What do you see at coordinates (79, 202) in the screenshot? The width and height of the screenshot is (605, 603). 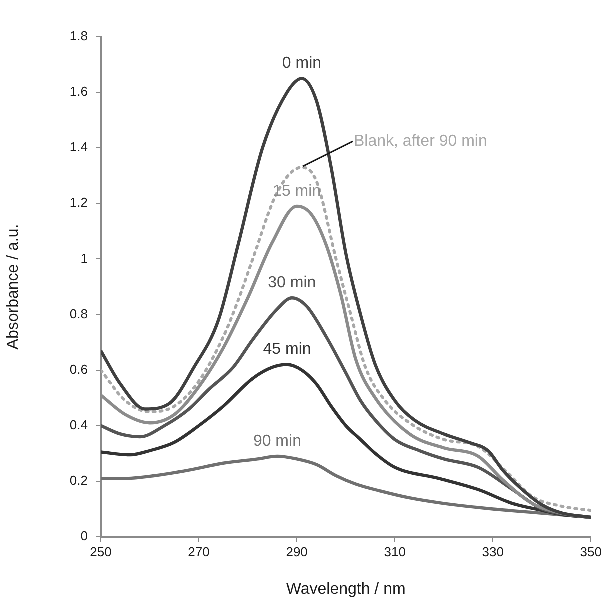 I see `y-tick-label: 1.2` at bounding box center [79, 202].